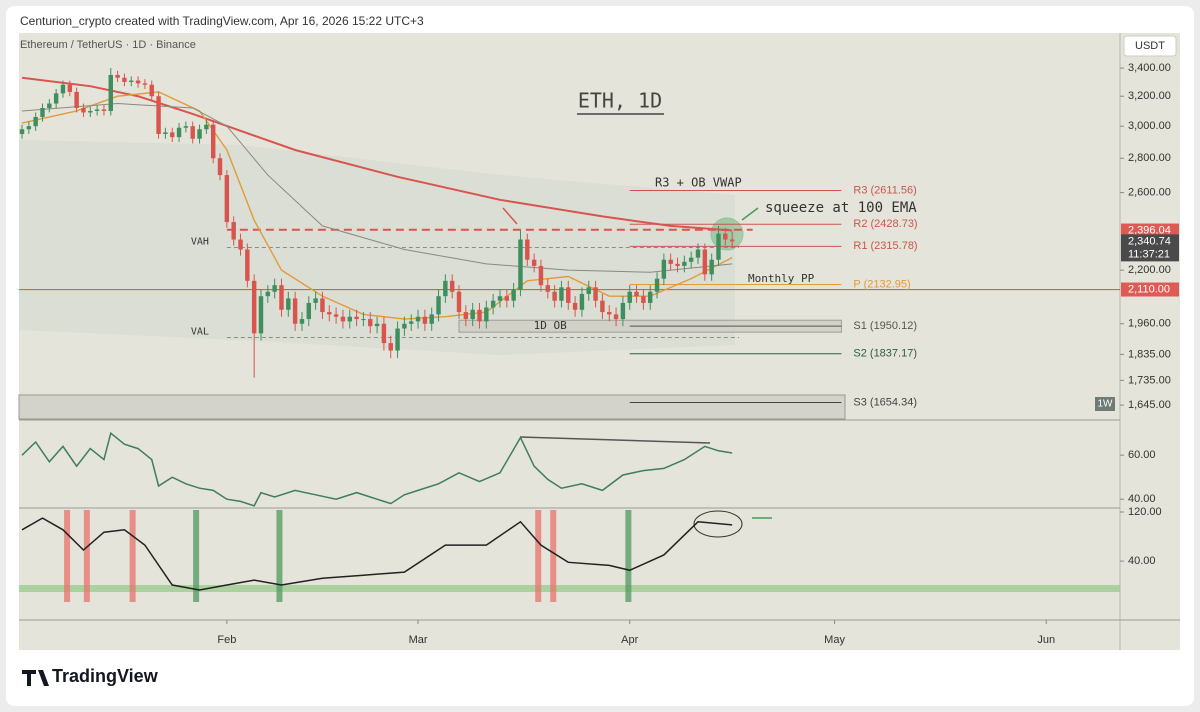  I want to click on price-badge-label: 2,110.00, so click(1149, 289).